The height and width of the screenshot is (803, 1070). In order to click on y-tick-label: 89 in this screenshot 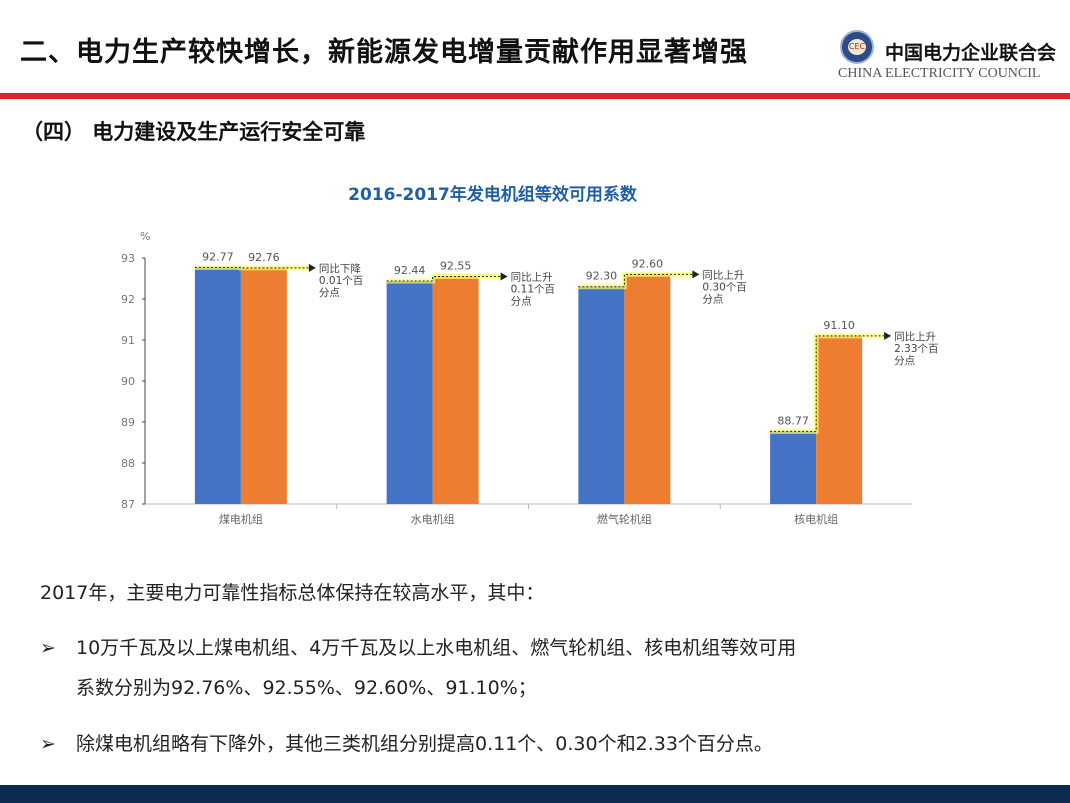, I will do `click(128, 422)`.